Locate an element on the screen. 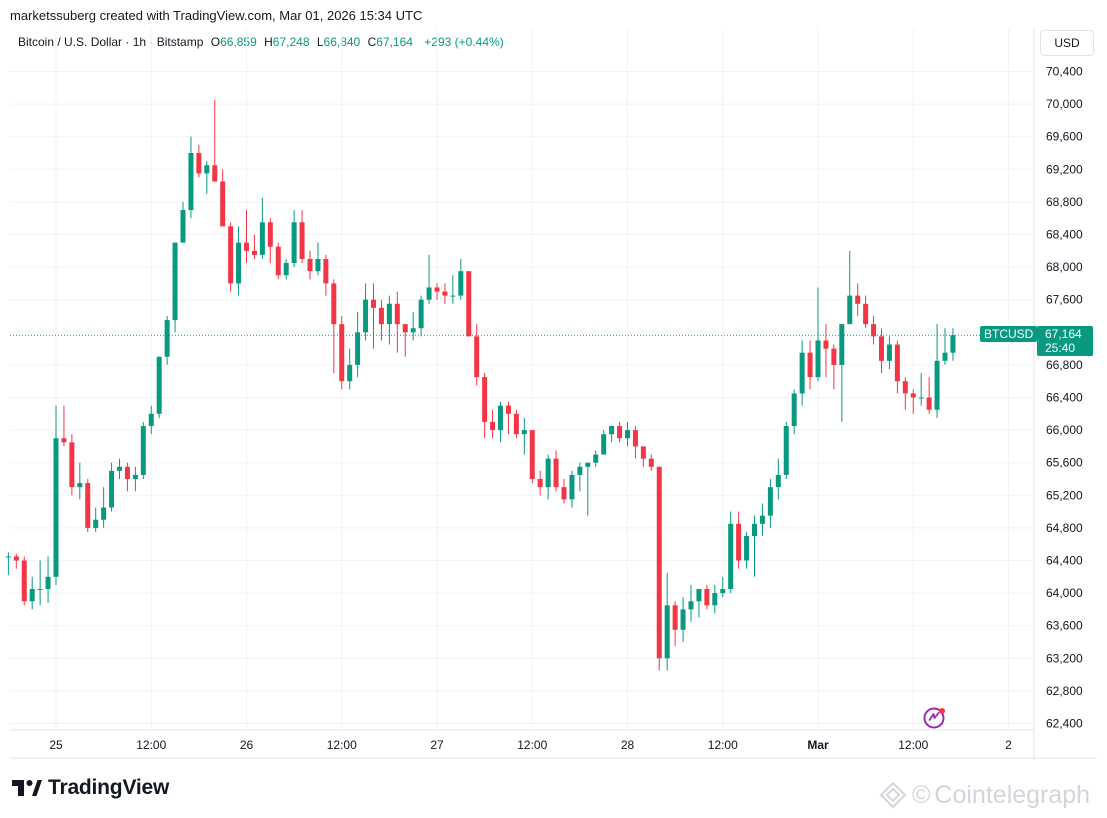 The height and width of the screenshot is (818, 1107). tradingview-logo: TradingView is located at coordinates (90, 788).